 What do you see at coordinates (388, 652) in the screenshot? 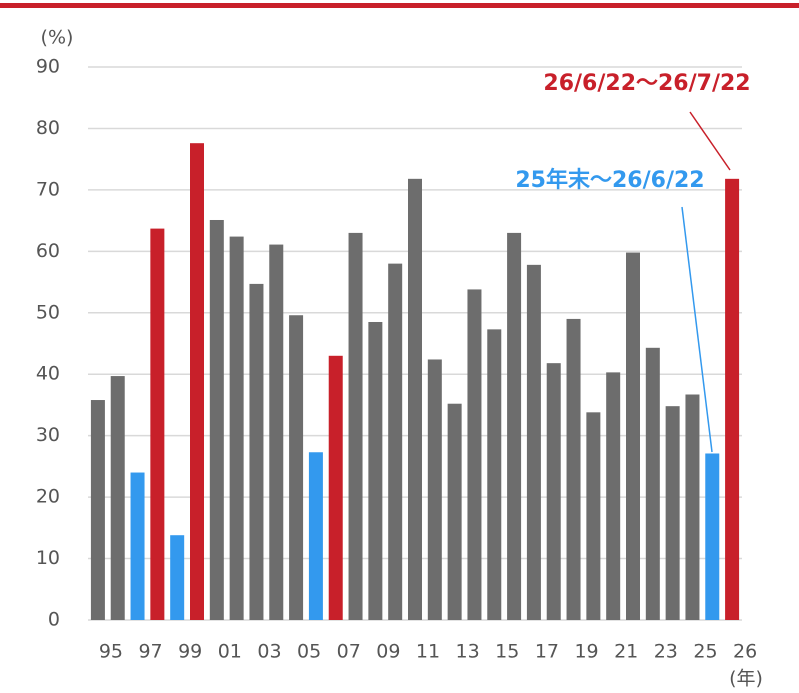
I see `x-tick-label: 09` at bounding box center [388, 652].